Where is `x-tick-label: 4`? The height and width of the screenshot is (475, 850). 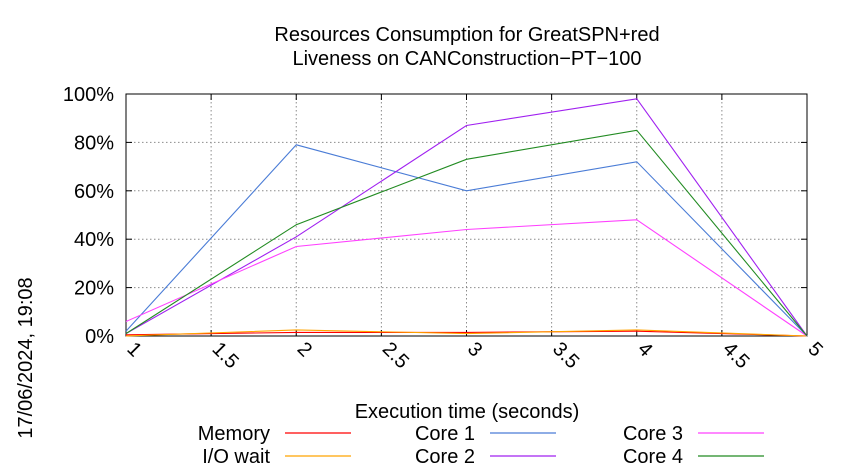 x-tick-label: 4 is located at coordinates (644, 349).